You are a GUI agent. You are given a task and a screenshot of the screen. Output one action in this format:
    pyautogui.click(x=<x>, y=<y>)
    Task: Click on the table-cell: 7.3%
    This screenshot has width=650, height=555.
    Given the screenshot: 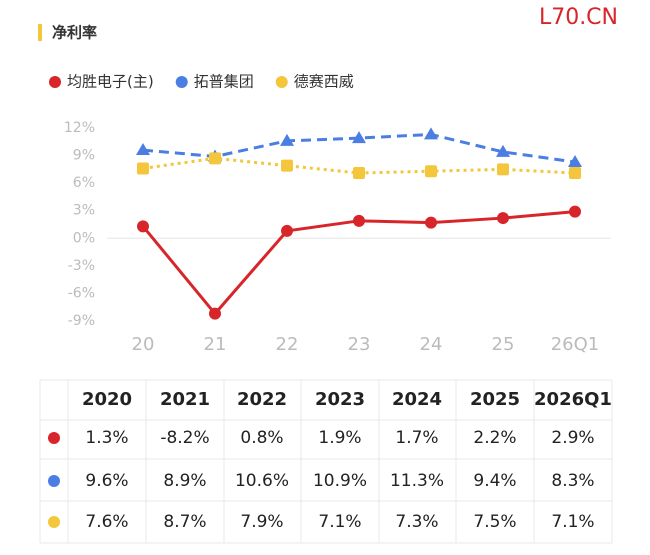 What is the action you would take?
    pyautogui.click(x=416, y=522)
    